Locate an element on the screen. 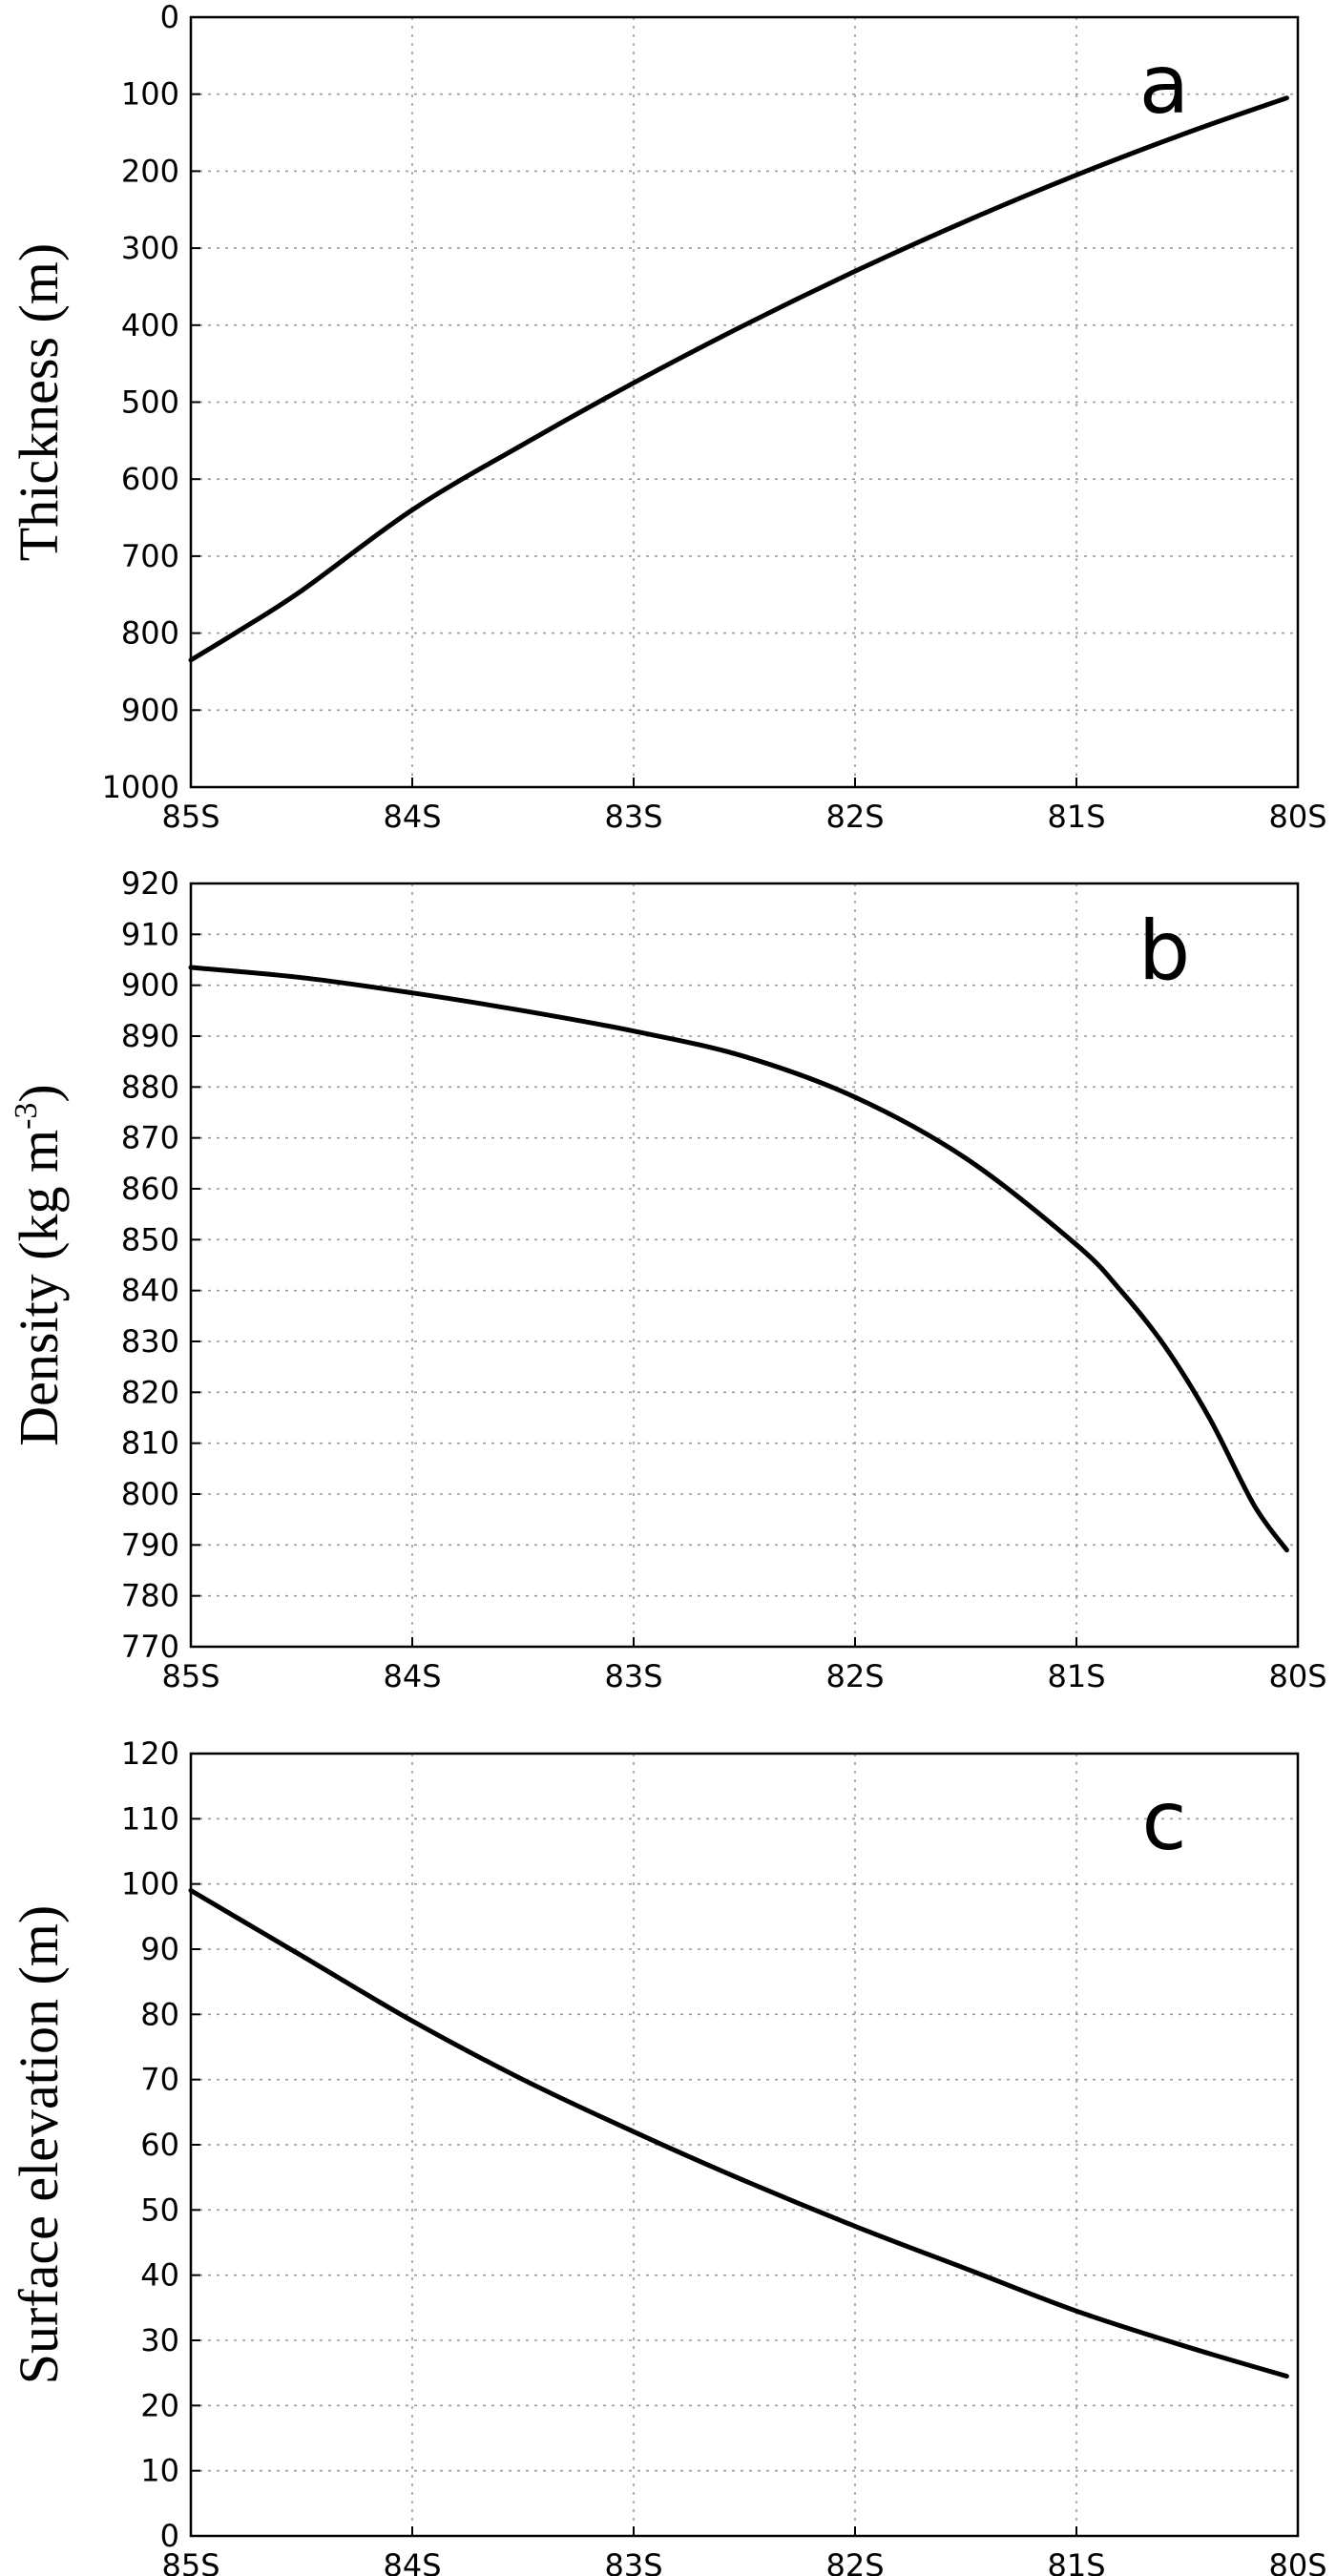  y-tick-label: 830 is located at coordinates (150, 1341).